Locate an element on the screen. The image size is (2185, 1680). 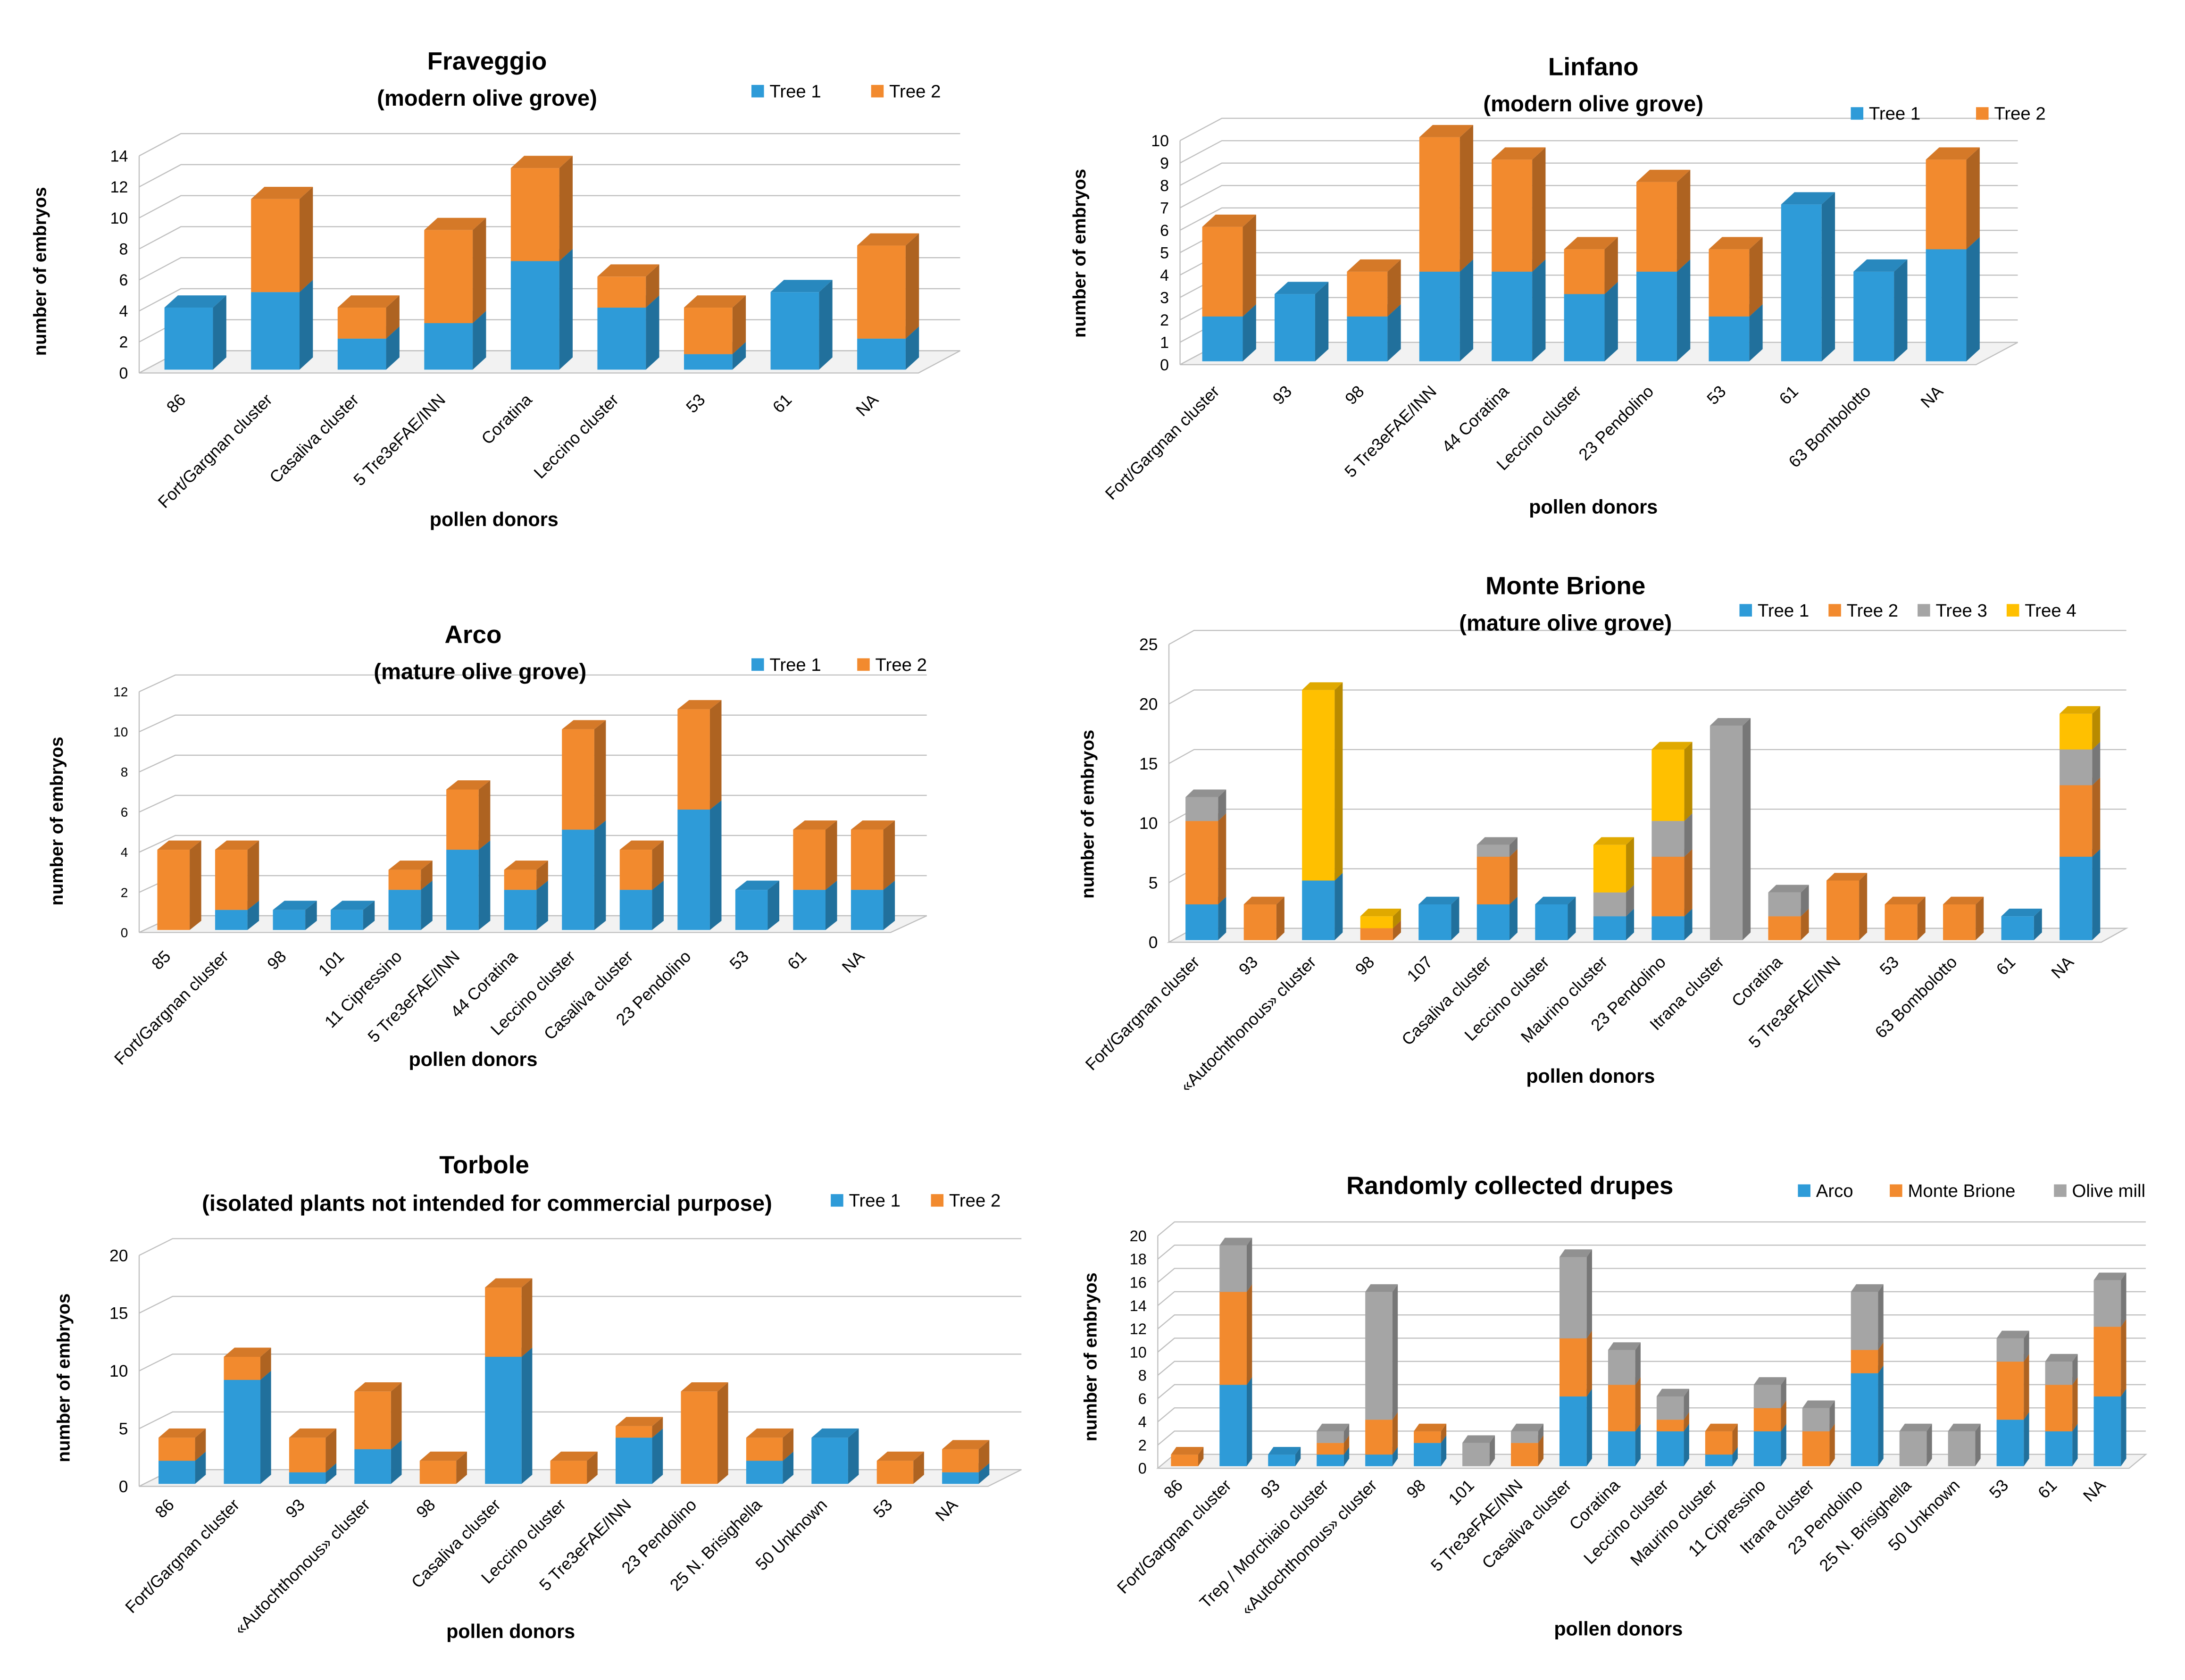
bar-monte-brione-coratina is located at coordinates (1624, 1404).